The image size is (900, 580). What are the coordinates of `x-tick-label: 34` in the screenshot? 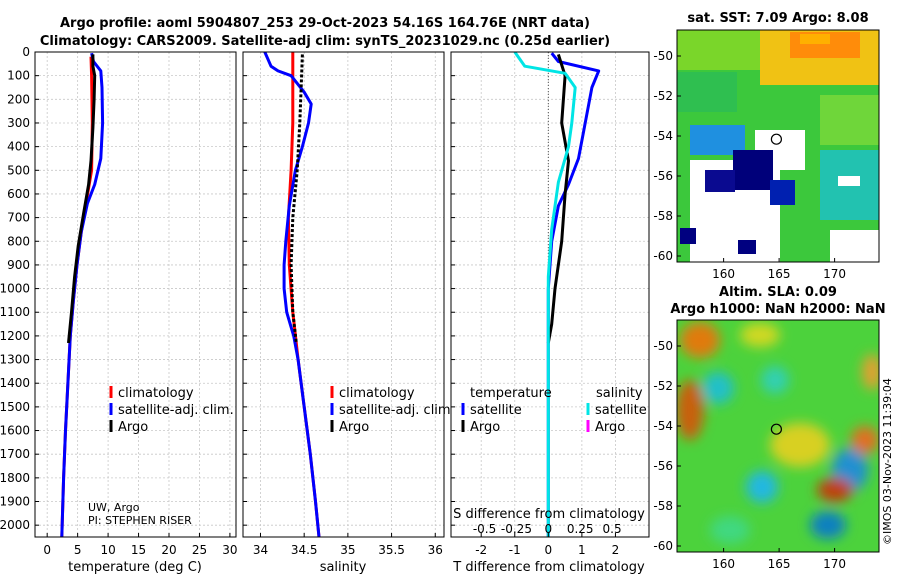 It's located at (260, 550).